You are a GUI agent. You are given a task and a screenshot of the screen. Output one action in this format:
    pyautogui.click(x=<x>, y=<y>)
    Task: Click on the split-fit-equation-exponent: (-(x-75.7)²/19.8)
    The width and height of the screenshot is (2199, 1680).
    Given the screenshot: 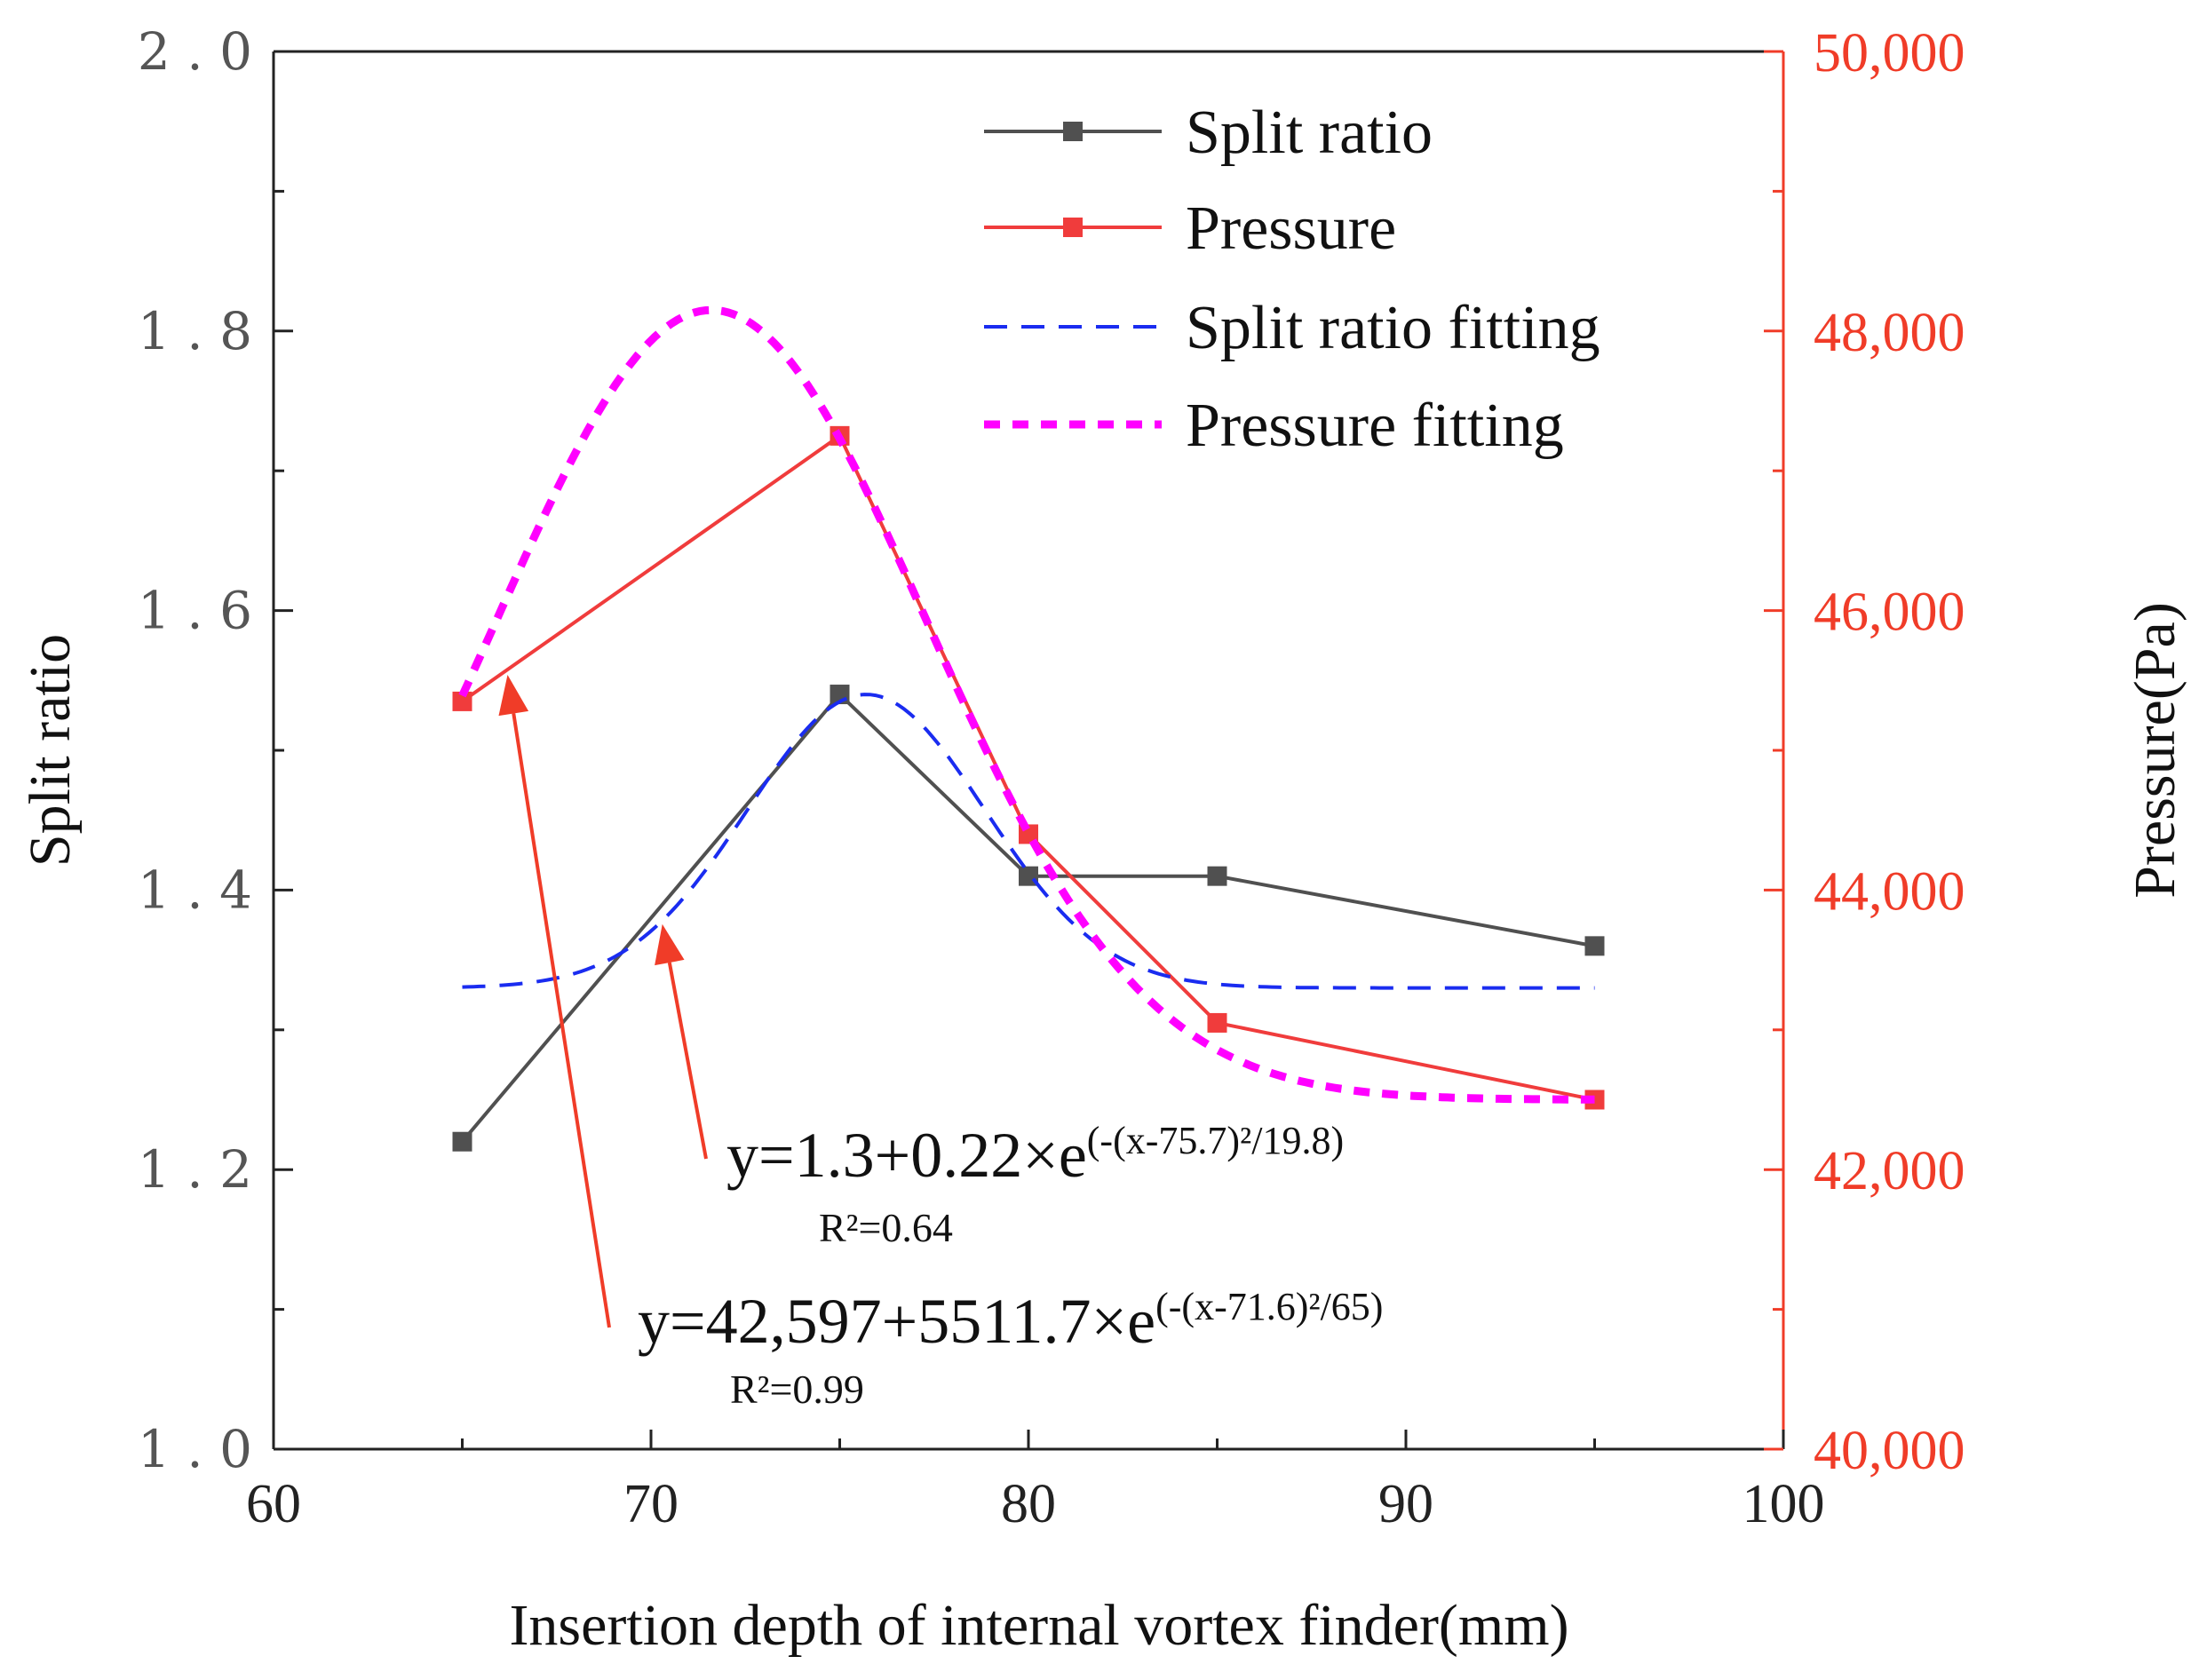 What is the action you would take?
    pyautogui.click(x=1215, y=1140)
    